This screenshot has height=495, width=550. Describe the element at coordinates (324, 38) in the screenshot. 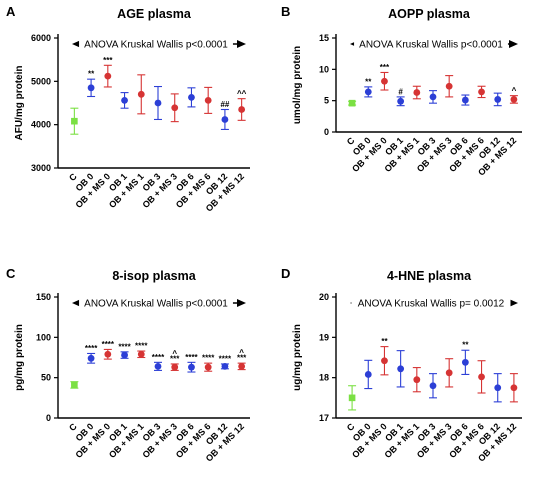

I see `y-tick-label: 15` at that location.